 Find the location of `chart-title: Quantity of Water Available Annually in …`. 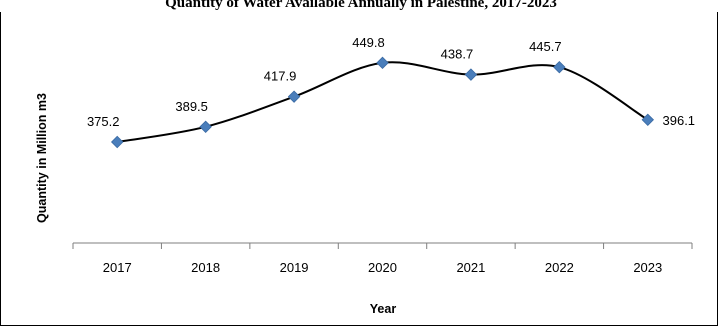

chart-title: Quantity of Water Available Annually in … is located at coordinates (361, 5).